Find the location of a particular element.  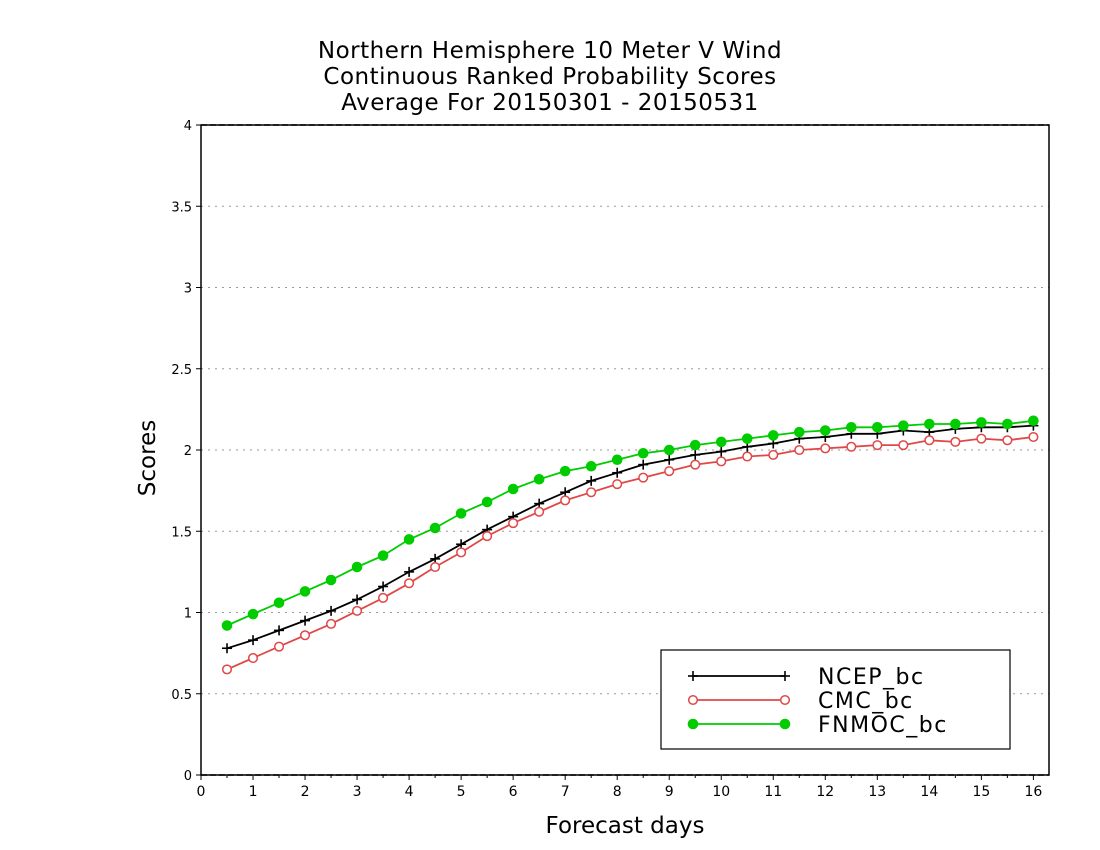

y-tick-label: 4 is located at coordinates (188, 126).